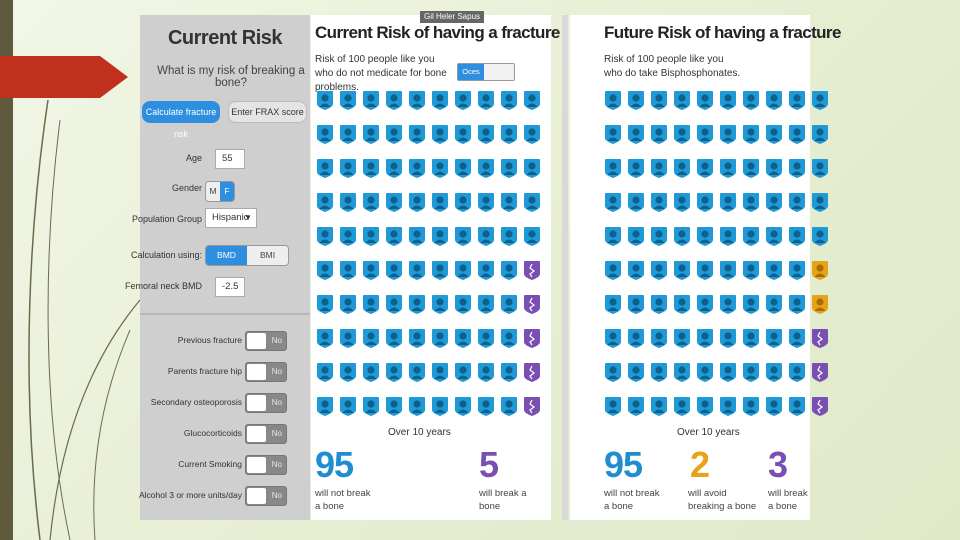 This screenshot has height=540, width=960. What do you see at coordinates (503, 500) in the screenshot?
I see `current-break-caption: will break a bone` at bounding box center [503, 500].